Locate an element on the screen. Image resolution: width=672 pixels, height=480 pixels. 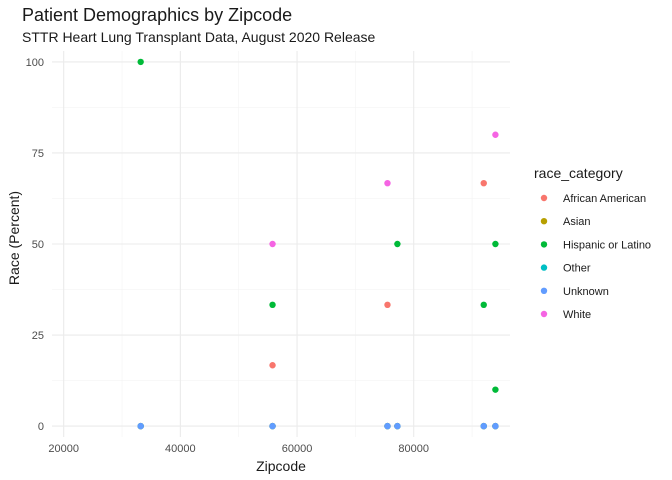
legend-item: White is located at coordinates (565, 315).